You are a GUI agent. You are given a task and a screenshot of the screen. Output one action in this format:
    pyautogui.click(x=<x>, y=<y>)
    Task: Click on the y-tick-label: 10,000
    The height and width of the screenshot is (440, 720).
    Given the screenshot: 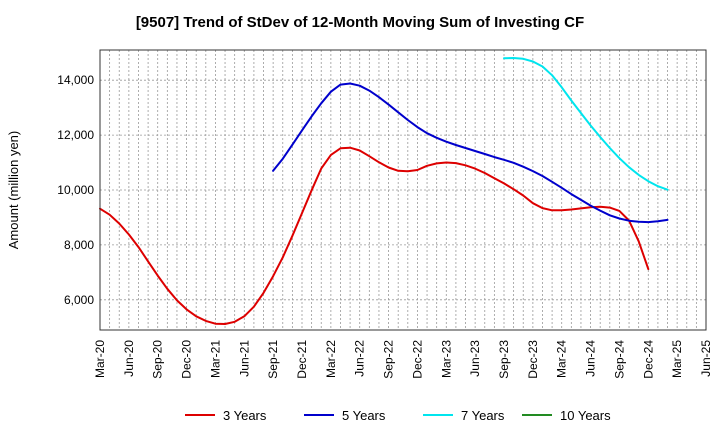 What is the action you would take?
    pyautogui.click(x=75, y=190)
    